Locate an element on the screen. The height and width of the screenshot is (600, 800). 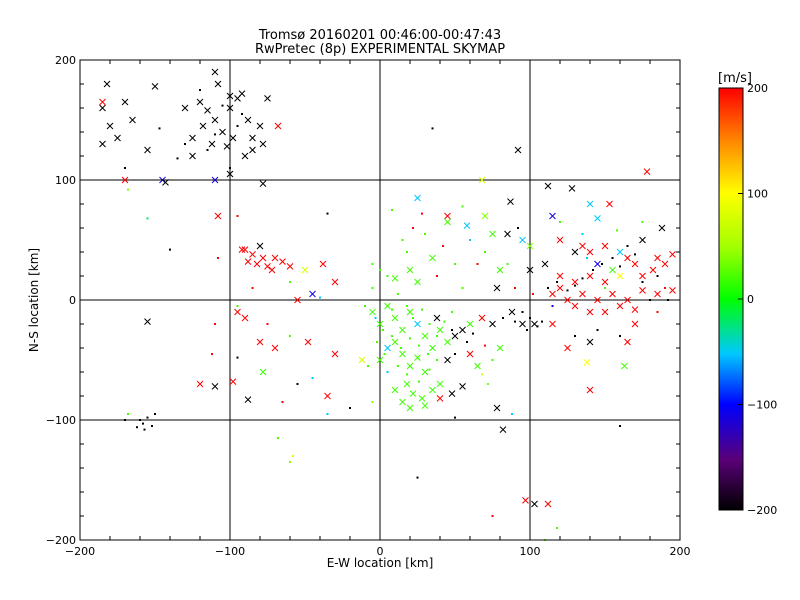
y-tick-label: −200 is located at coordinates (61, 540).